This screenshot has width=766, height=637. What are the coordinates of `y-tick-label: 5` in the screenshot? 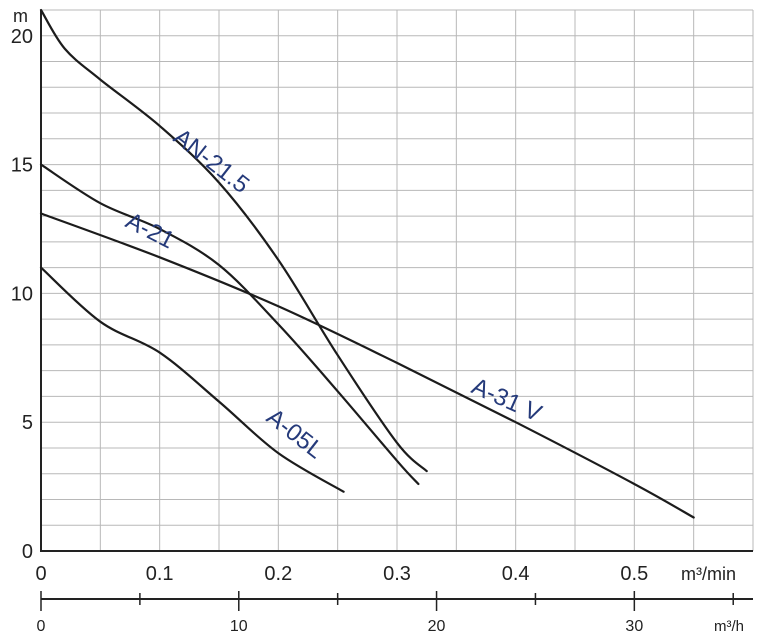 It's located at (27, 423).